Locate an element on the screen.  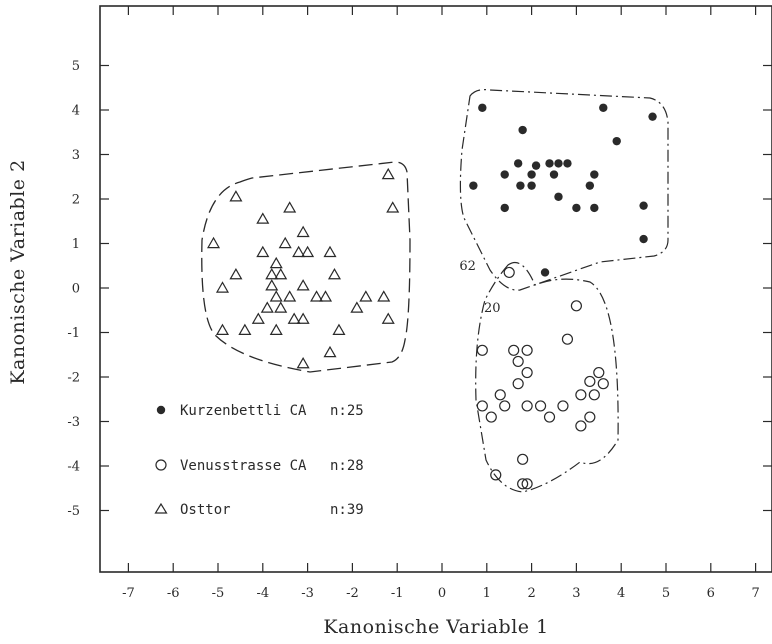
osttor-hull is located at coordinates (306, 267).